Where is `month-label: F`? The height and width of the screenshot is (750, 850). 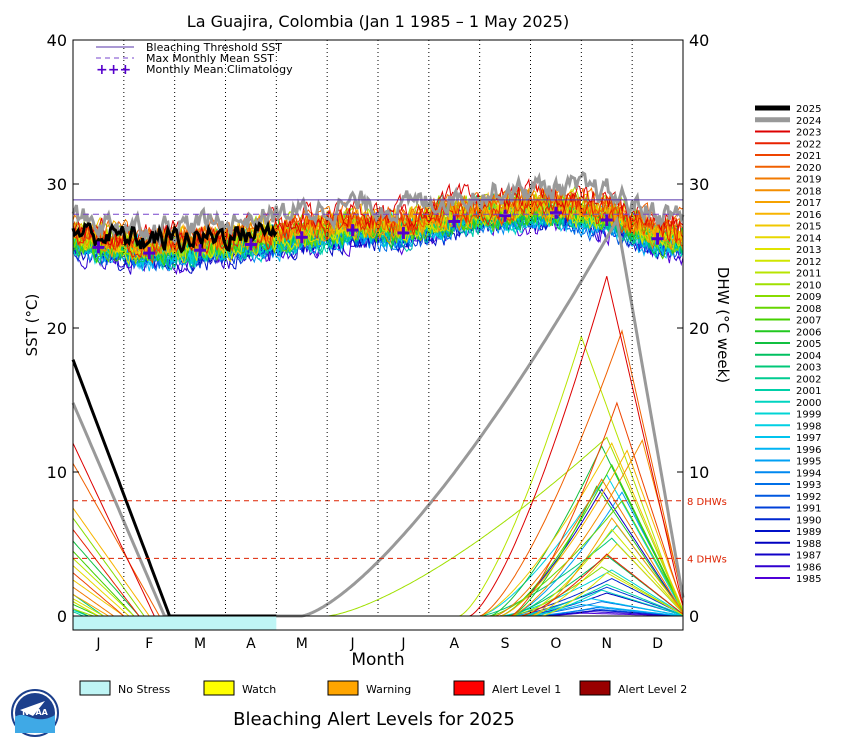 month-label: F is located at coordinates (149, 644).